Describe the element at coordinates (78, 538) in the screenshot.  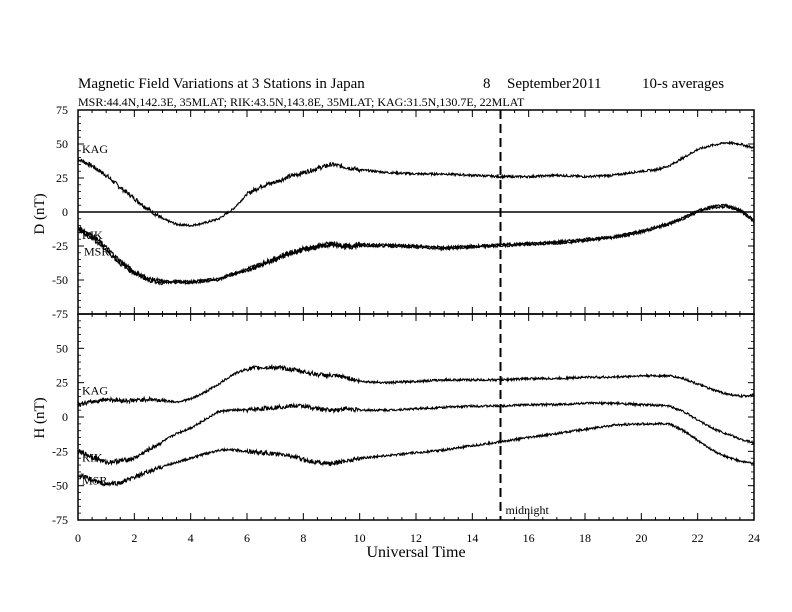
I see `x-tick-label: 0` at that location.